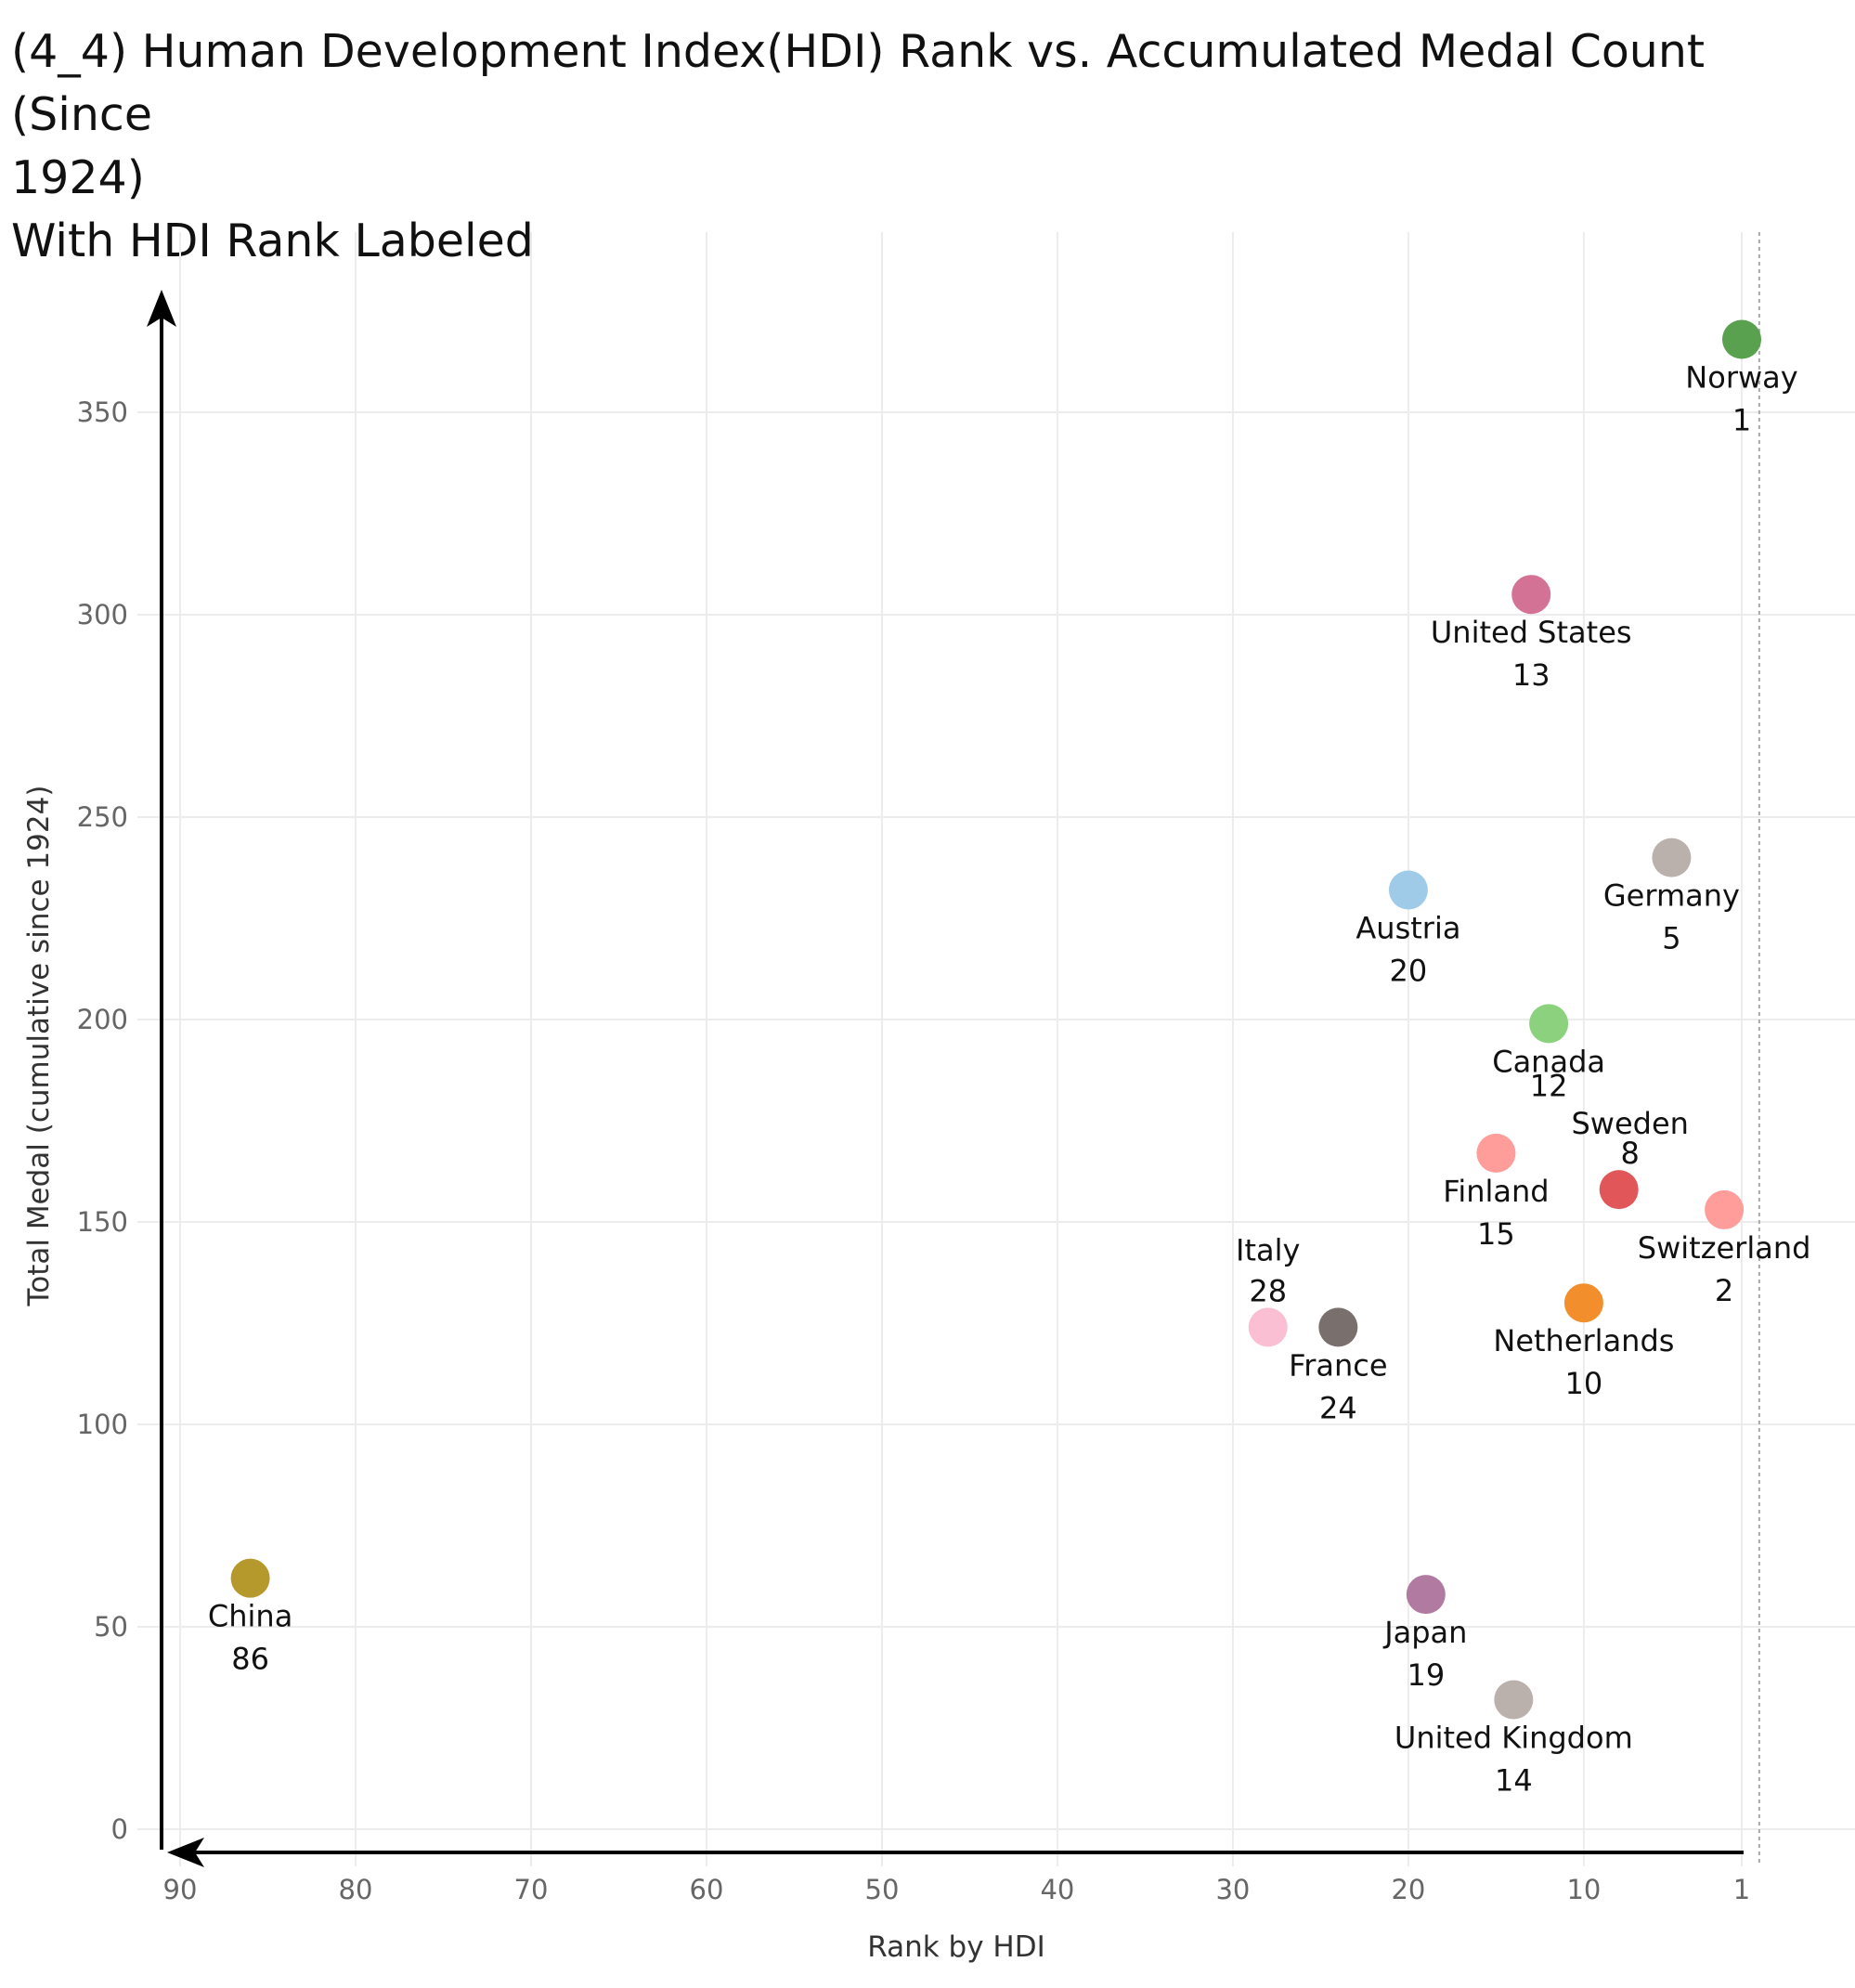 The height and width of the screenshot is (1988, 1855). Describe the element at coordinates (1619, 1190) in the screenshot. I see `data-point-sweden` at that location.